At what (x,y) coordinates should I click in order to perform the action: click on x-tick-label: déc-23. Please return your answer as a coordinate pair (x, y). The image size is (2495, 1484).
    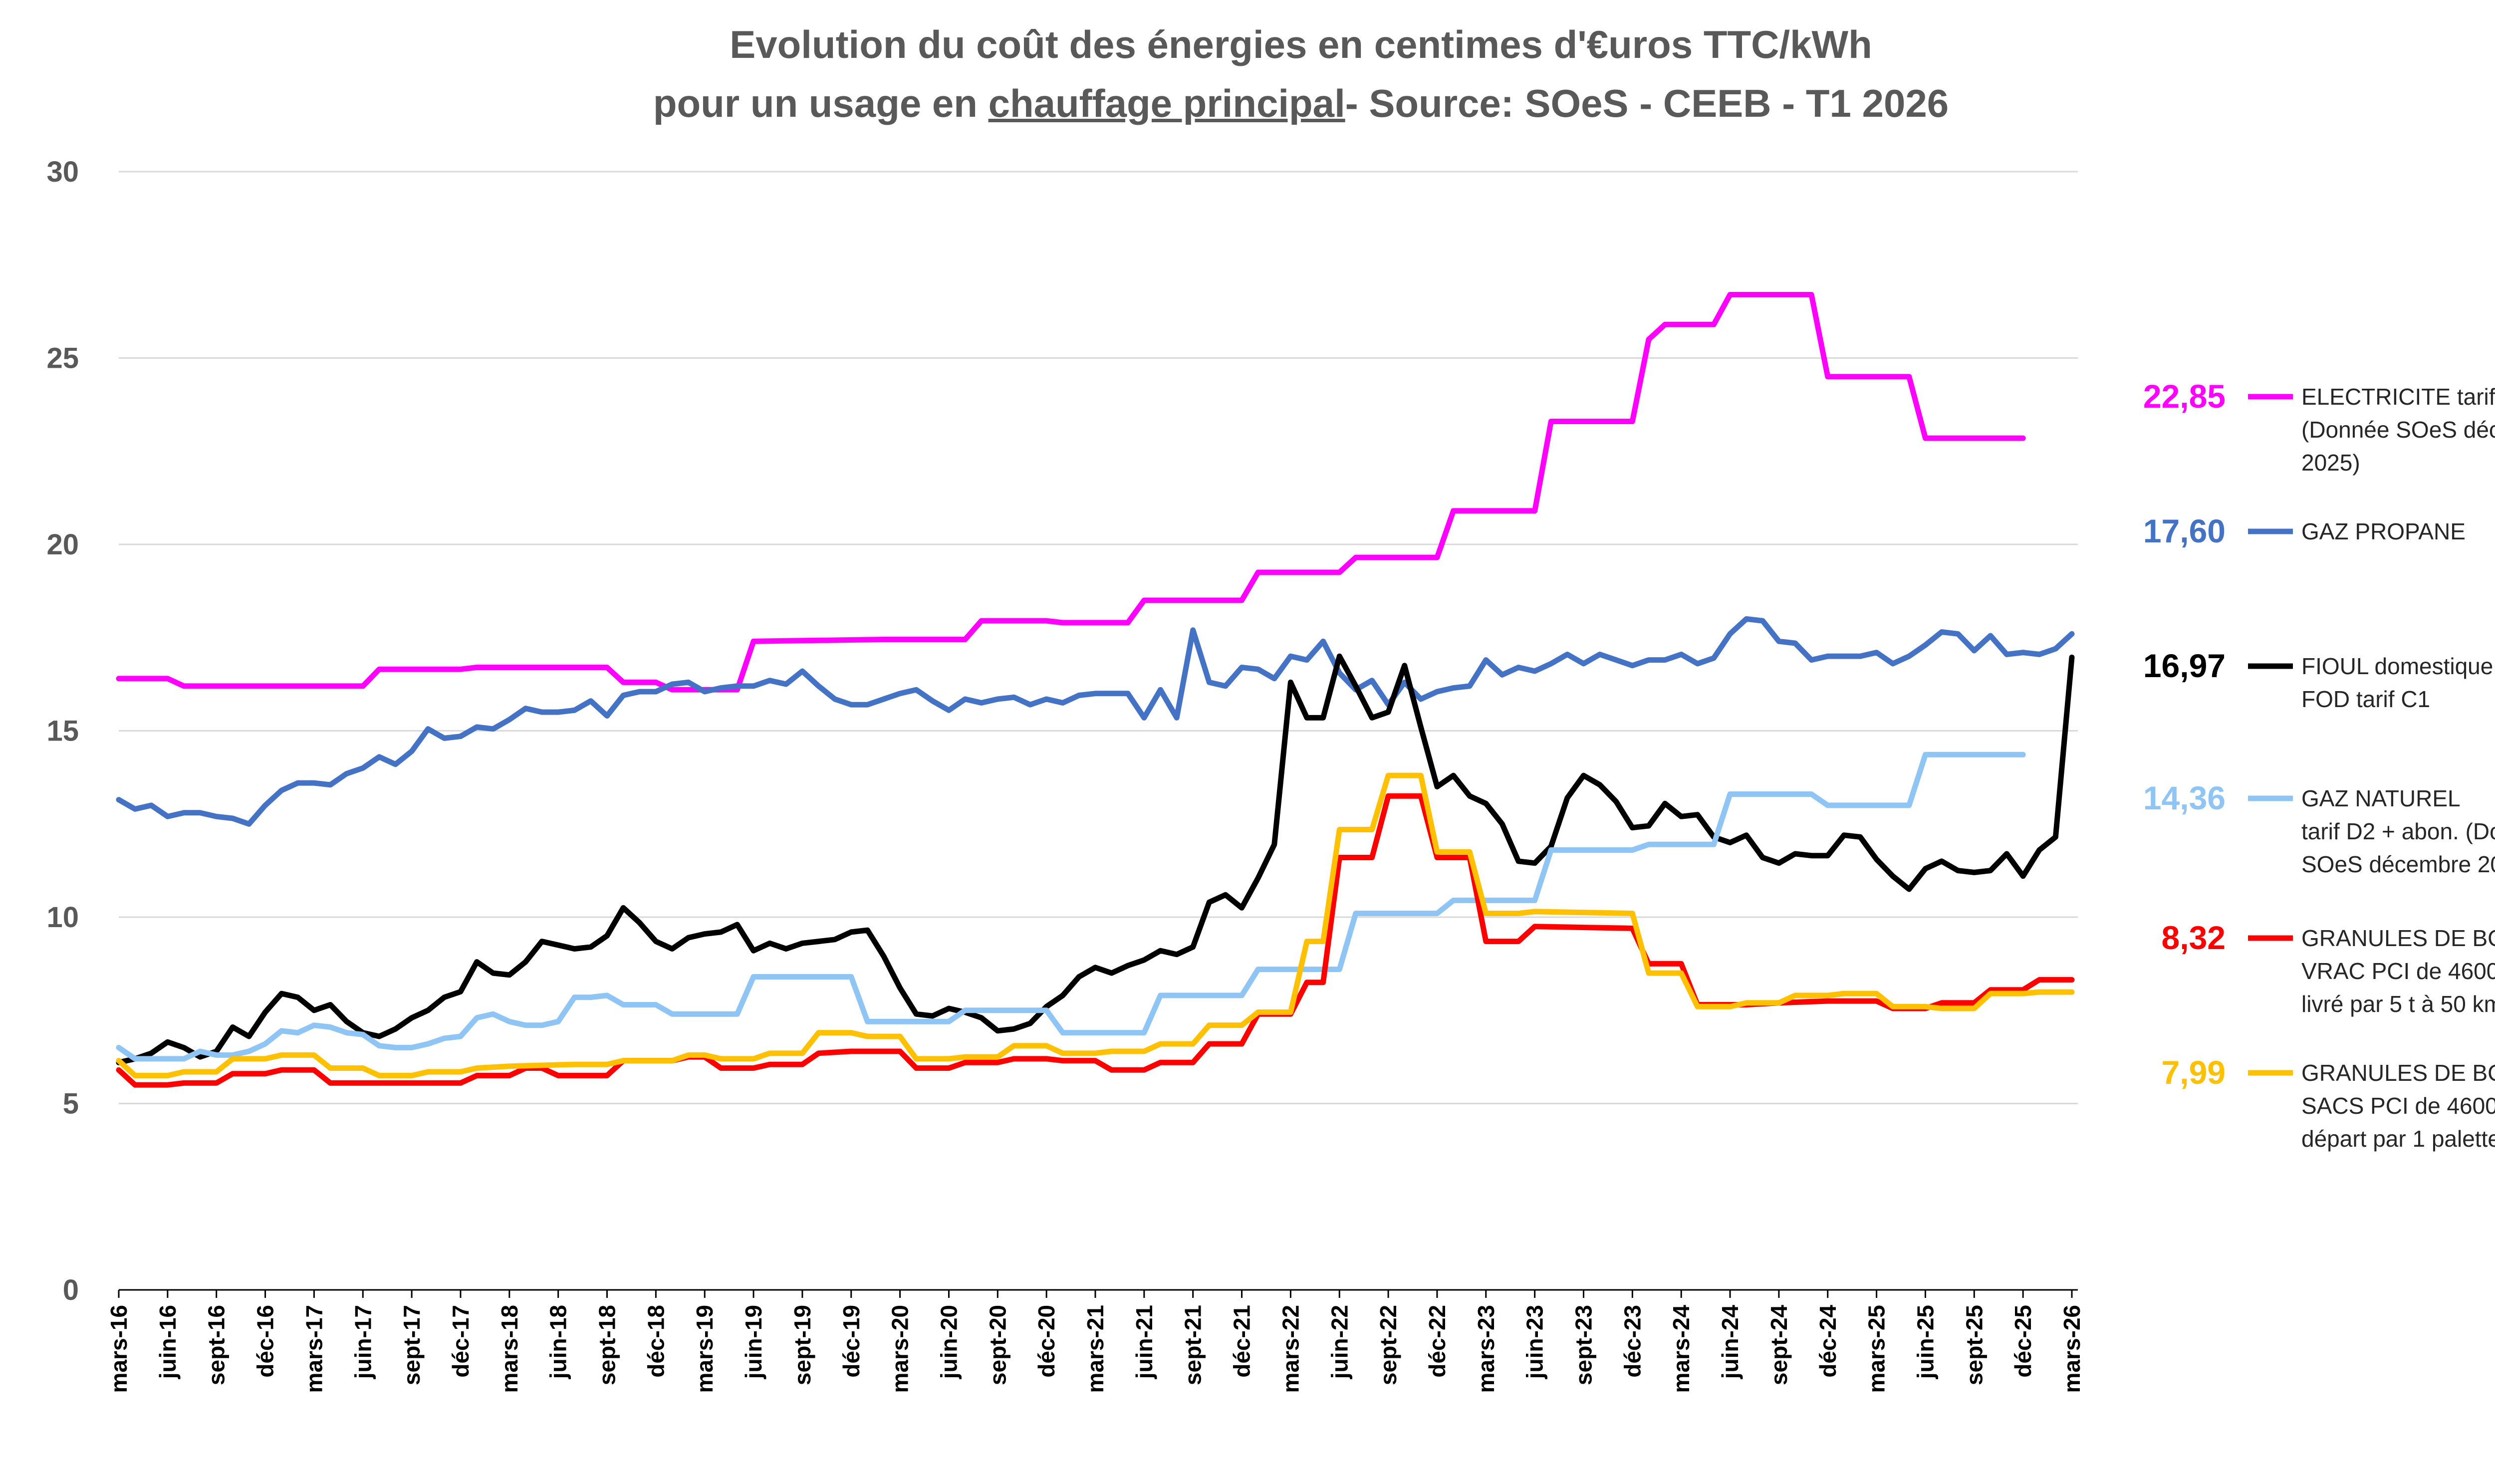
    Looking at the image, I should click on (1632, 1341).